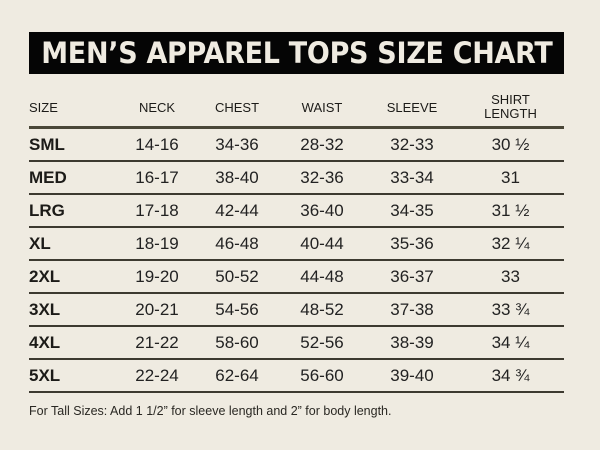  I want to click on waist-cell: 56-60, so click(322, 375).